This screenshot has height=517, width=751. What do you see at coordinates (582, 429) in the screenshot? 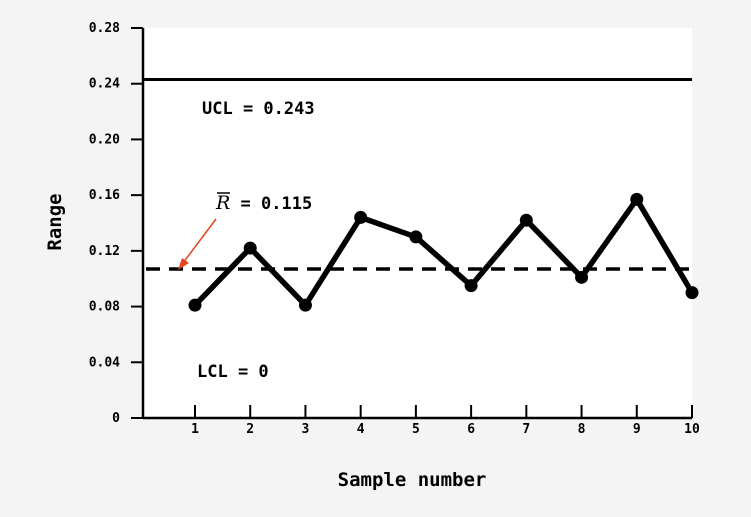
I see `x-tick-label: 8` at bounding box center [582, 429].